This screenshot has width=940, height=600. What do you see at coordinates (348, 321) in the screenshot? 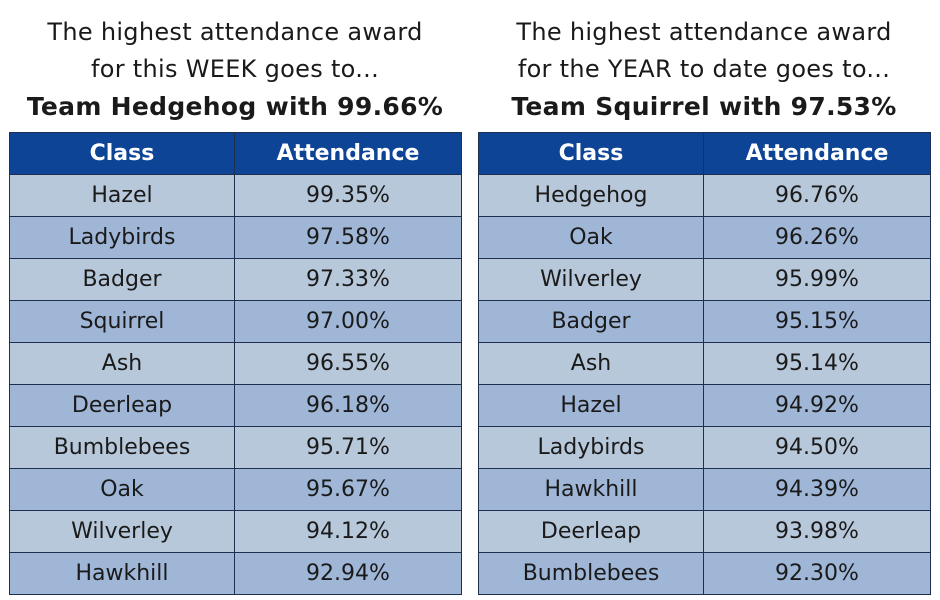
I see `attendance-value-cell: 97.00%` at bounding box center [348, 321].